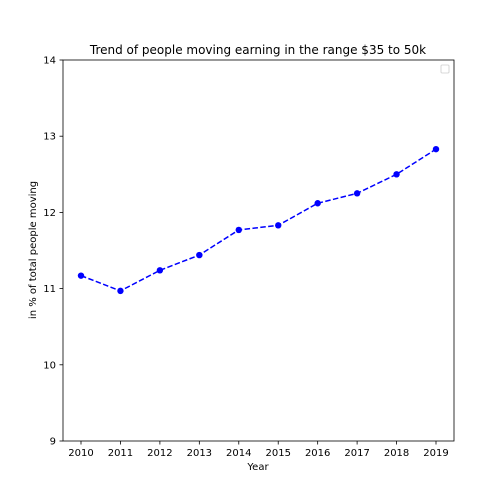 The height and width of the screenshot is (504, 504). I want to click on y-tick-label: 9, so click(53, 442).